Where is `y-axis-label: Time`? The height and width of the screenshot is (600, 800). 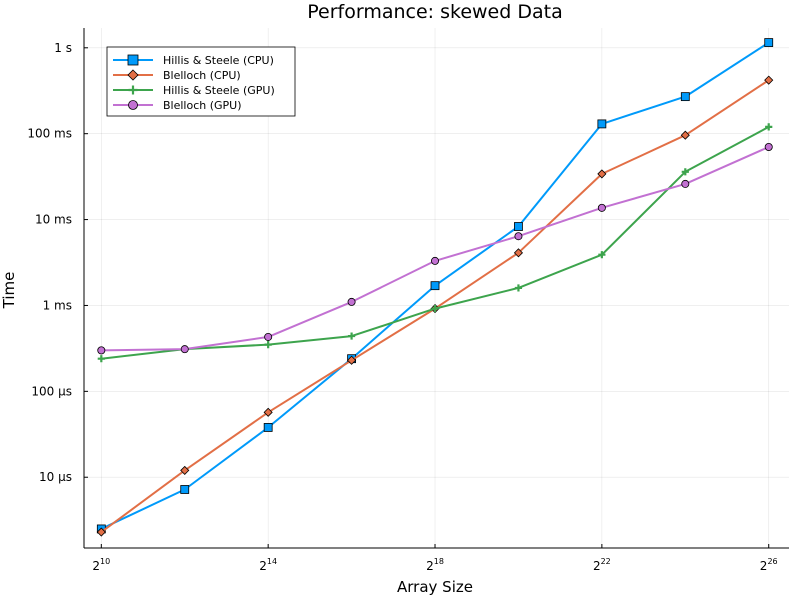 y-axis-label: Time is located at coordinates (9, 291).